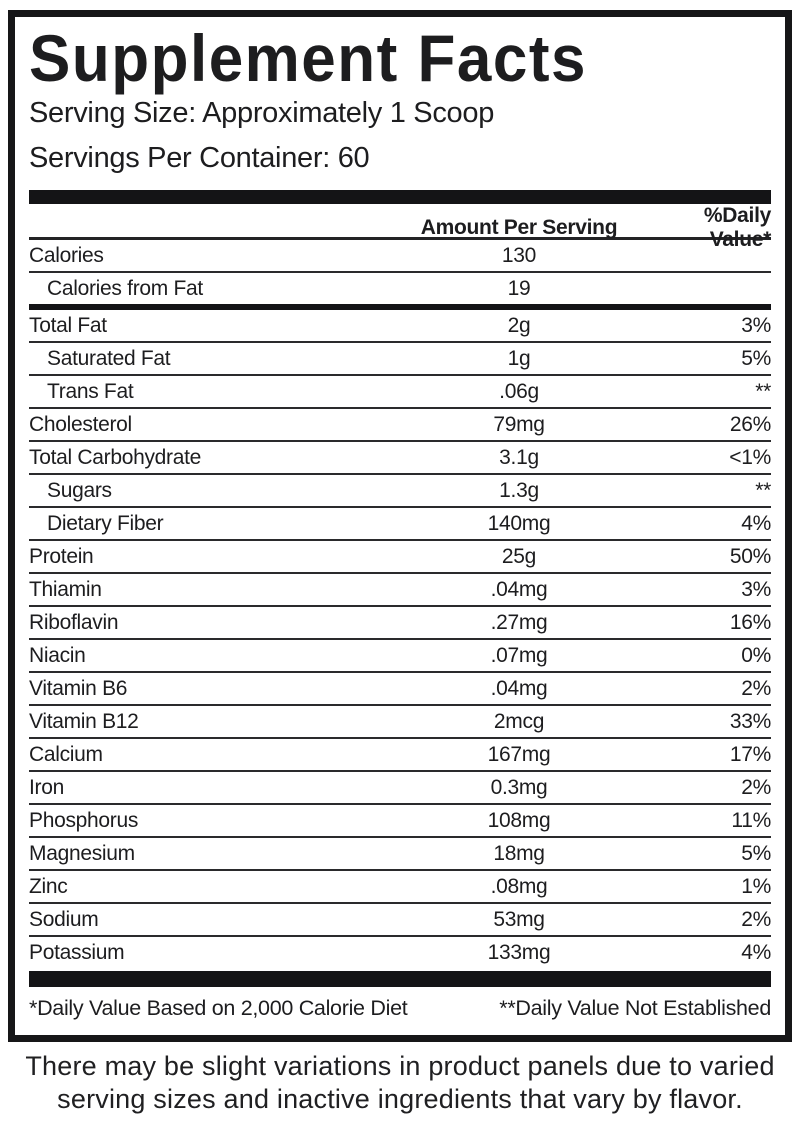 The width and height of the screenshot is (800, 1122). Describe the element at coordinates (115, 457) in the screenshot. I see `nutrient-name: Total Carbohydrate` at that location.